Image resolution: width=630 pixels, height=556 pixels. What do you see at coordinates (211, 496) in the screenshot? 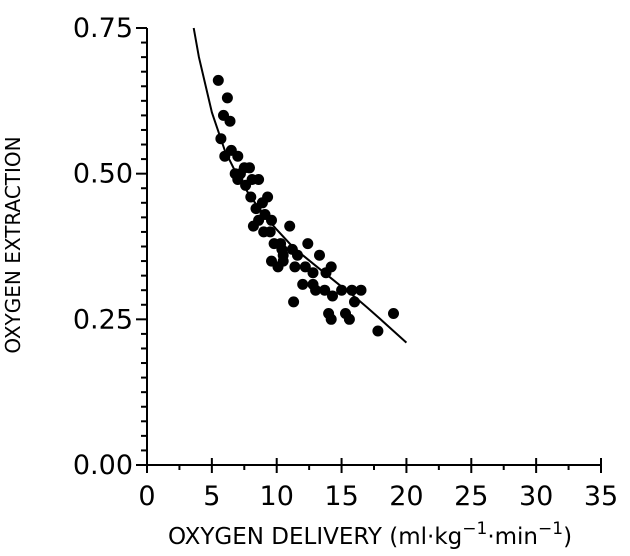
I see `x-tick-label: 5` at bounding box center [211, 496].